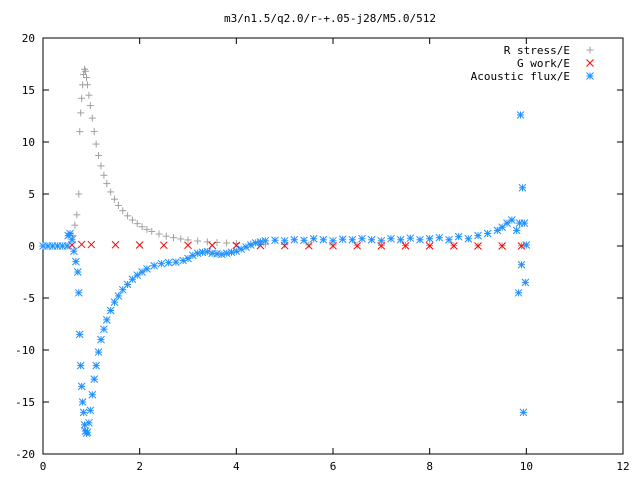 The height and width of the screenshot is (480, 640). What do you see at coordinates (25, 454) in the screenshot?
I see `y-tick-label: -20` at bounding box center [25, 454].